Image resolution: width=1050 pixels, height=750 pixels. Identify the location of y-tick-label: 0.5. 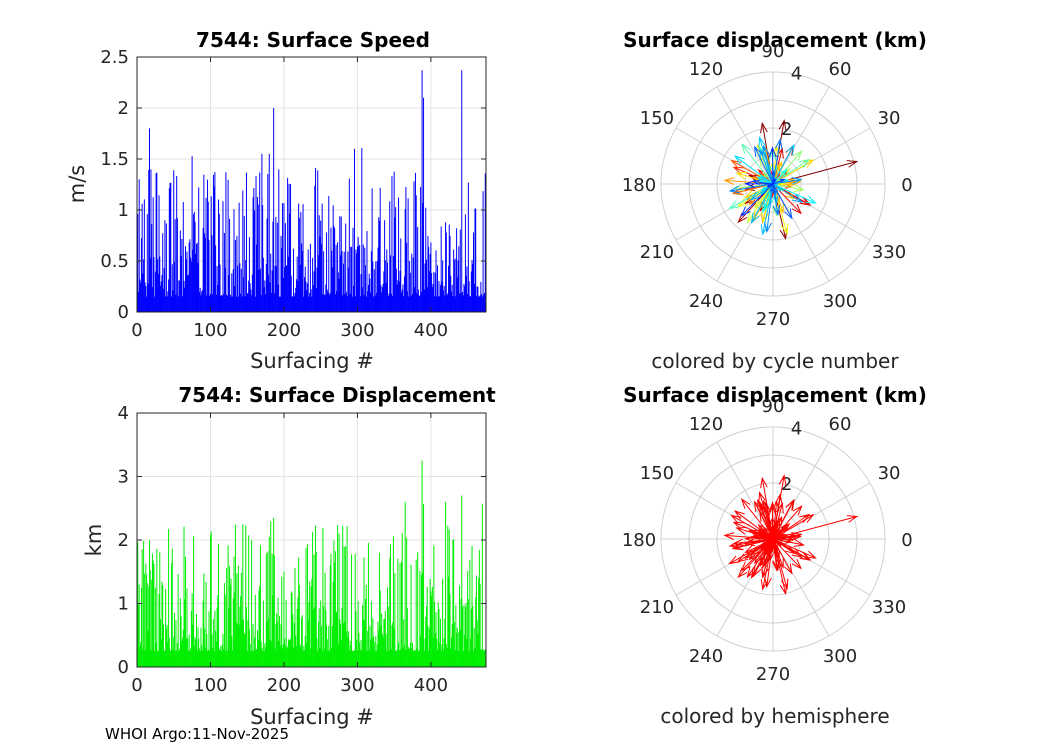
(114, 261).